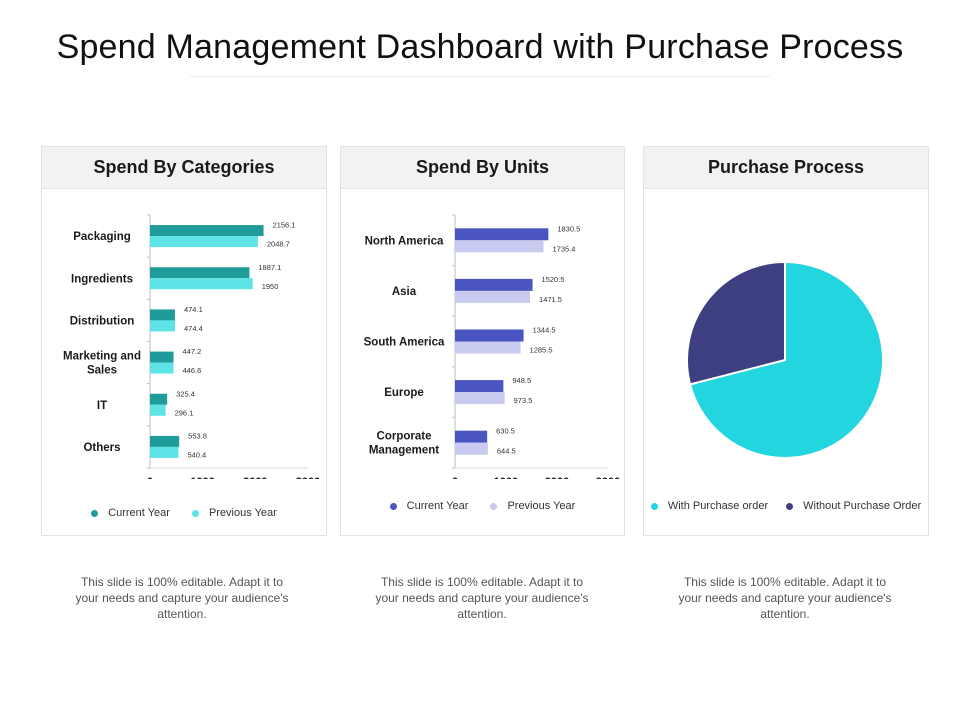  Describe the element at coordinates (204, 242) in the screenshot. I see `bar-previous-packaging` at that location.